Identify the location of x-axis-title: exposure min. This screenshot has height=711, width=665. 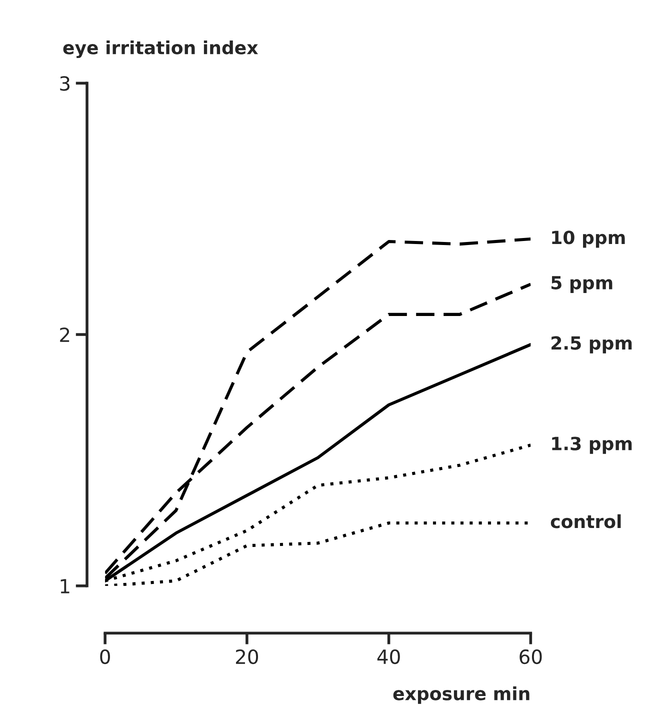
(461, 695).